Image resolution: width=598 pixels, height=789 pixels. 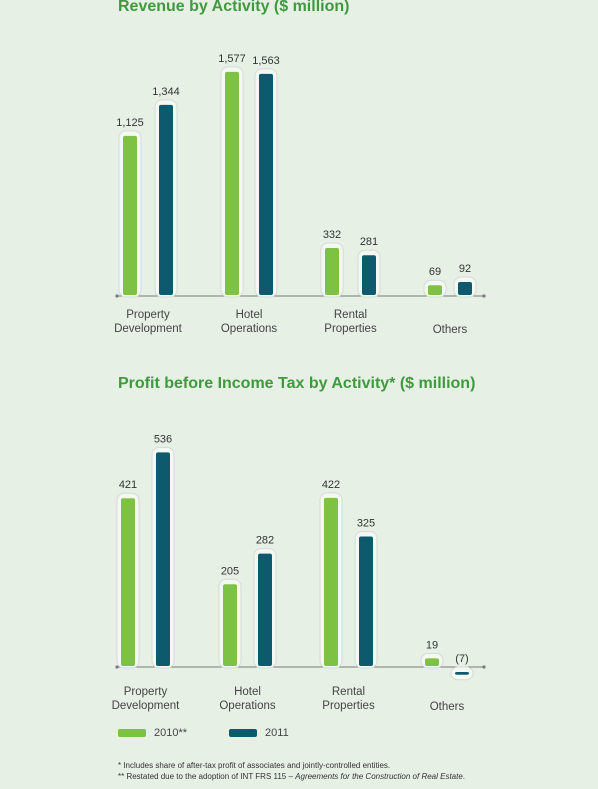 What do you see at coordinates (232, 59) in the screenshot?
I see `bar-value-label: 1,577` at bounding box center [232, 59].